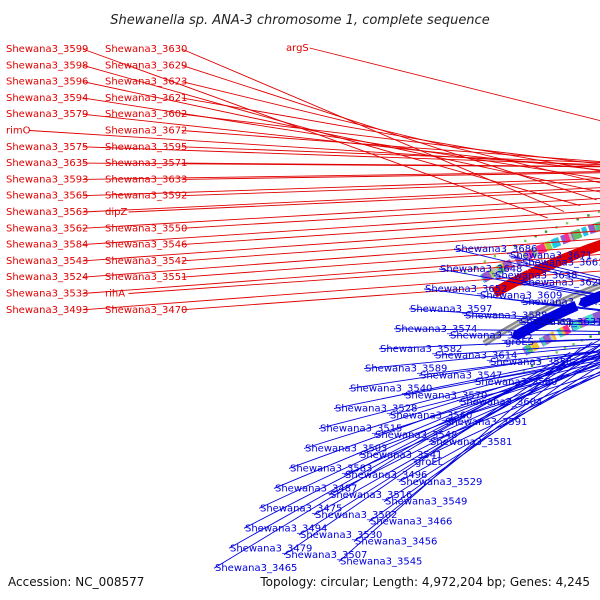 The image size is (600, 600). Describe the element at coordinates (560, 322) in the screenshot. I see `gene-label-reverse: Shewana3_3631` at that location.